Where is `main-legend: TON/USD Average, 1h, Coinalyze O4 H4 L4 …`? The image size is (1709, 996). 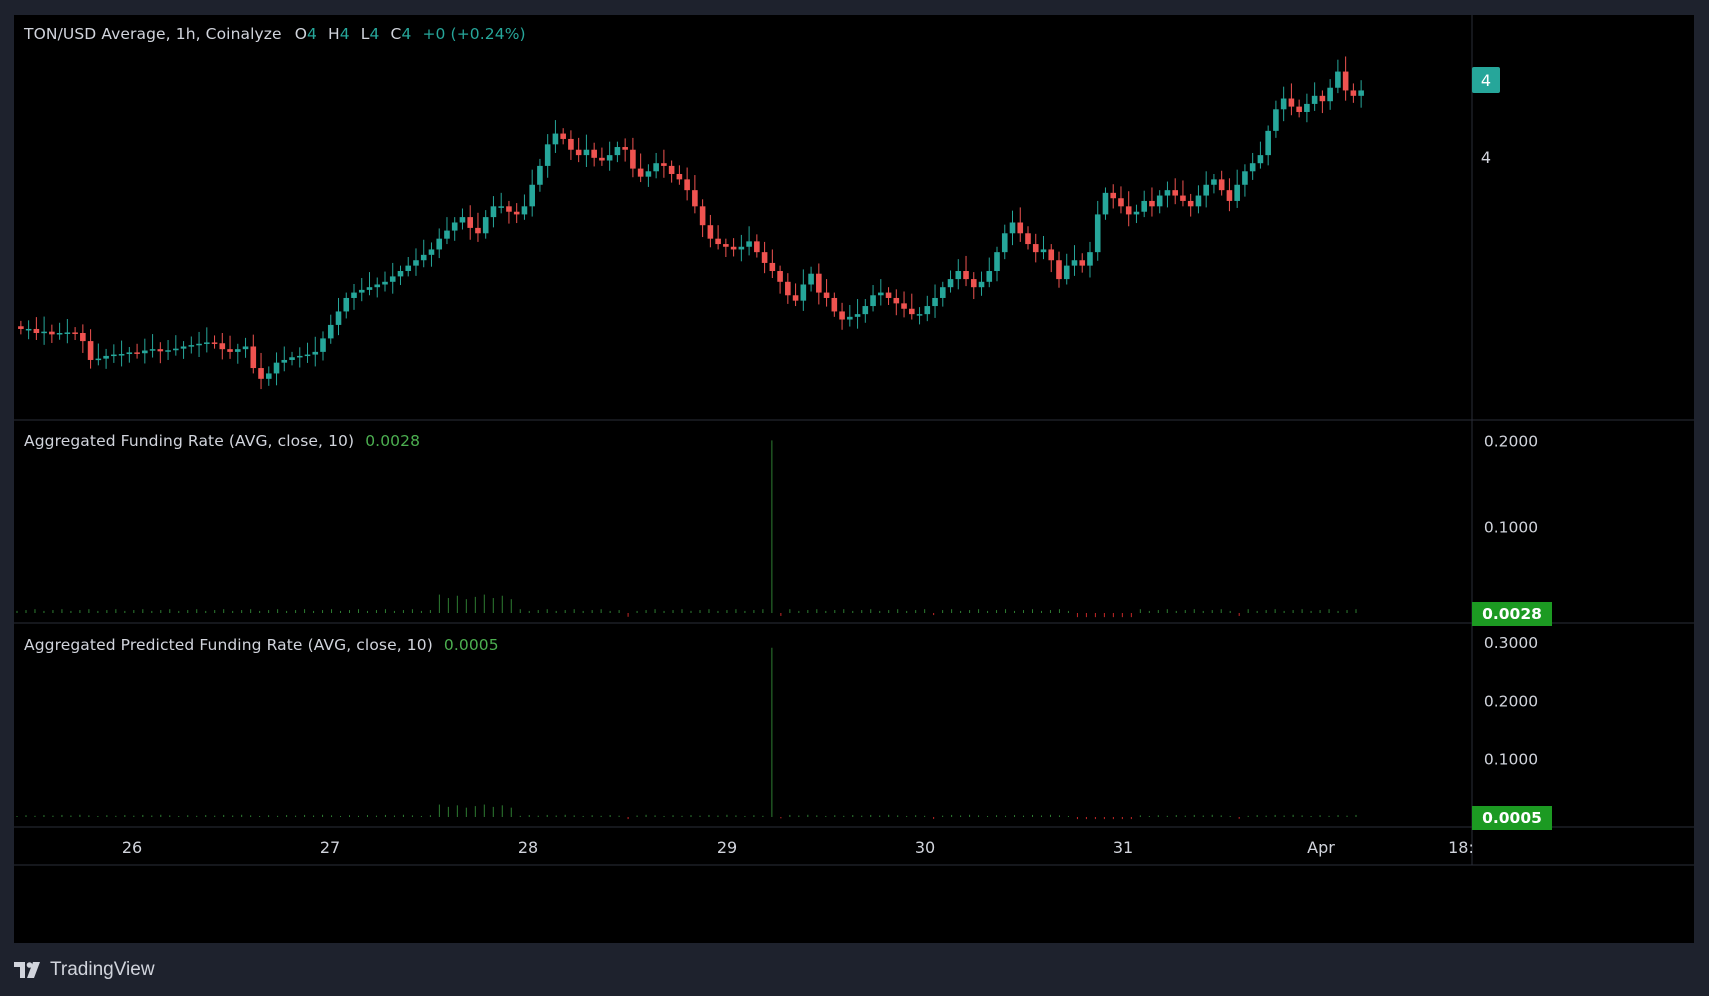 main-legend: TON/USD Average, 1h, Coinalyze O4 H4 L4 … is located at coordinates (275, 34).